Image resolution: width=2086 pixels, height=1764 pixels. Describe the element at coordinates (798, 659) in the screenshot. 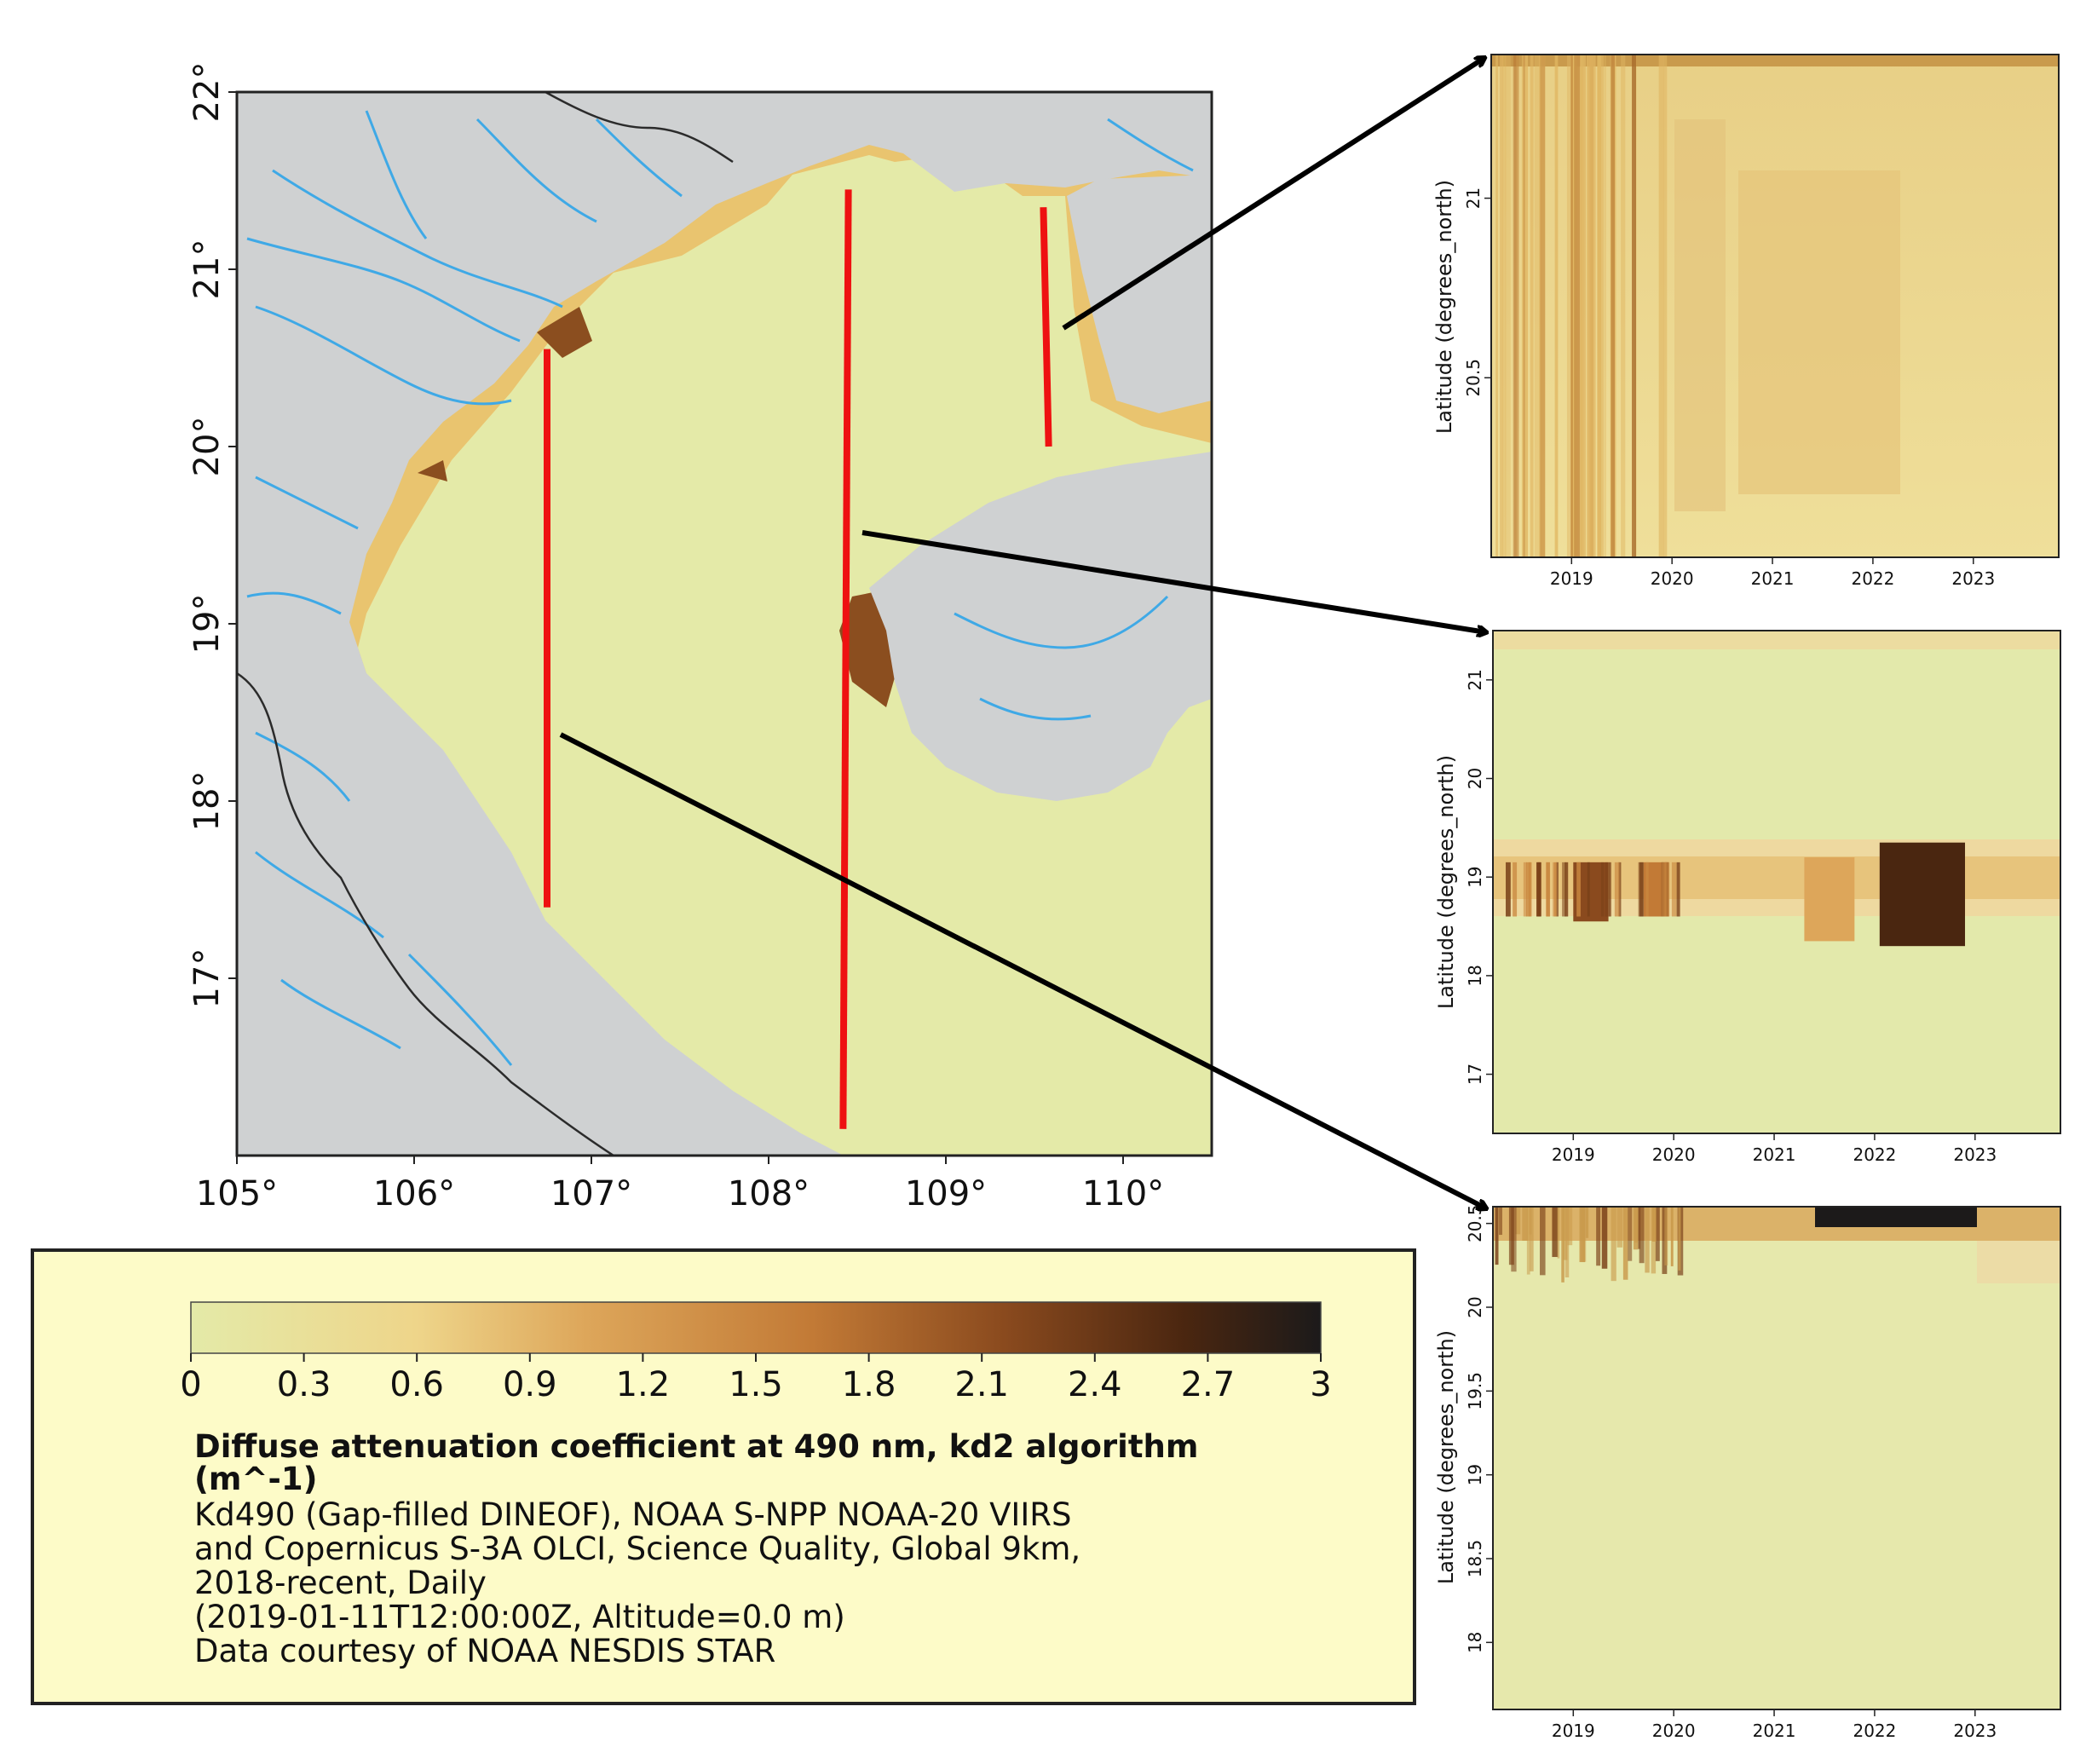

I see `map-transects` at that location.